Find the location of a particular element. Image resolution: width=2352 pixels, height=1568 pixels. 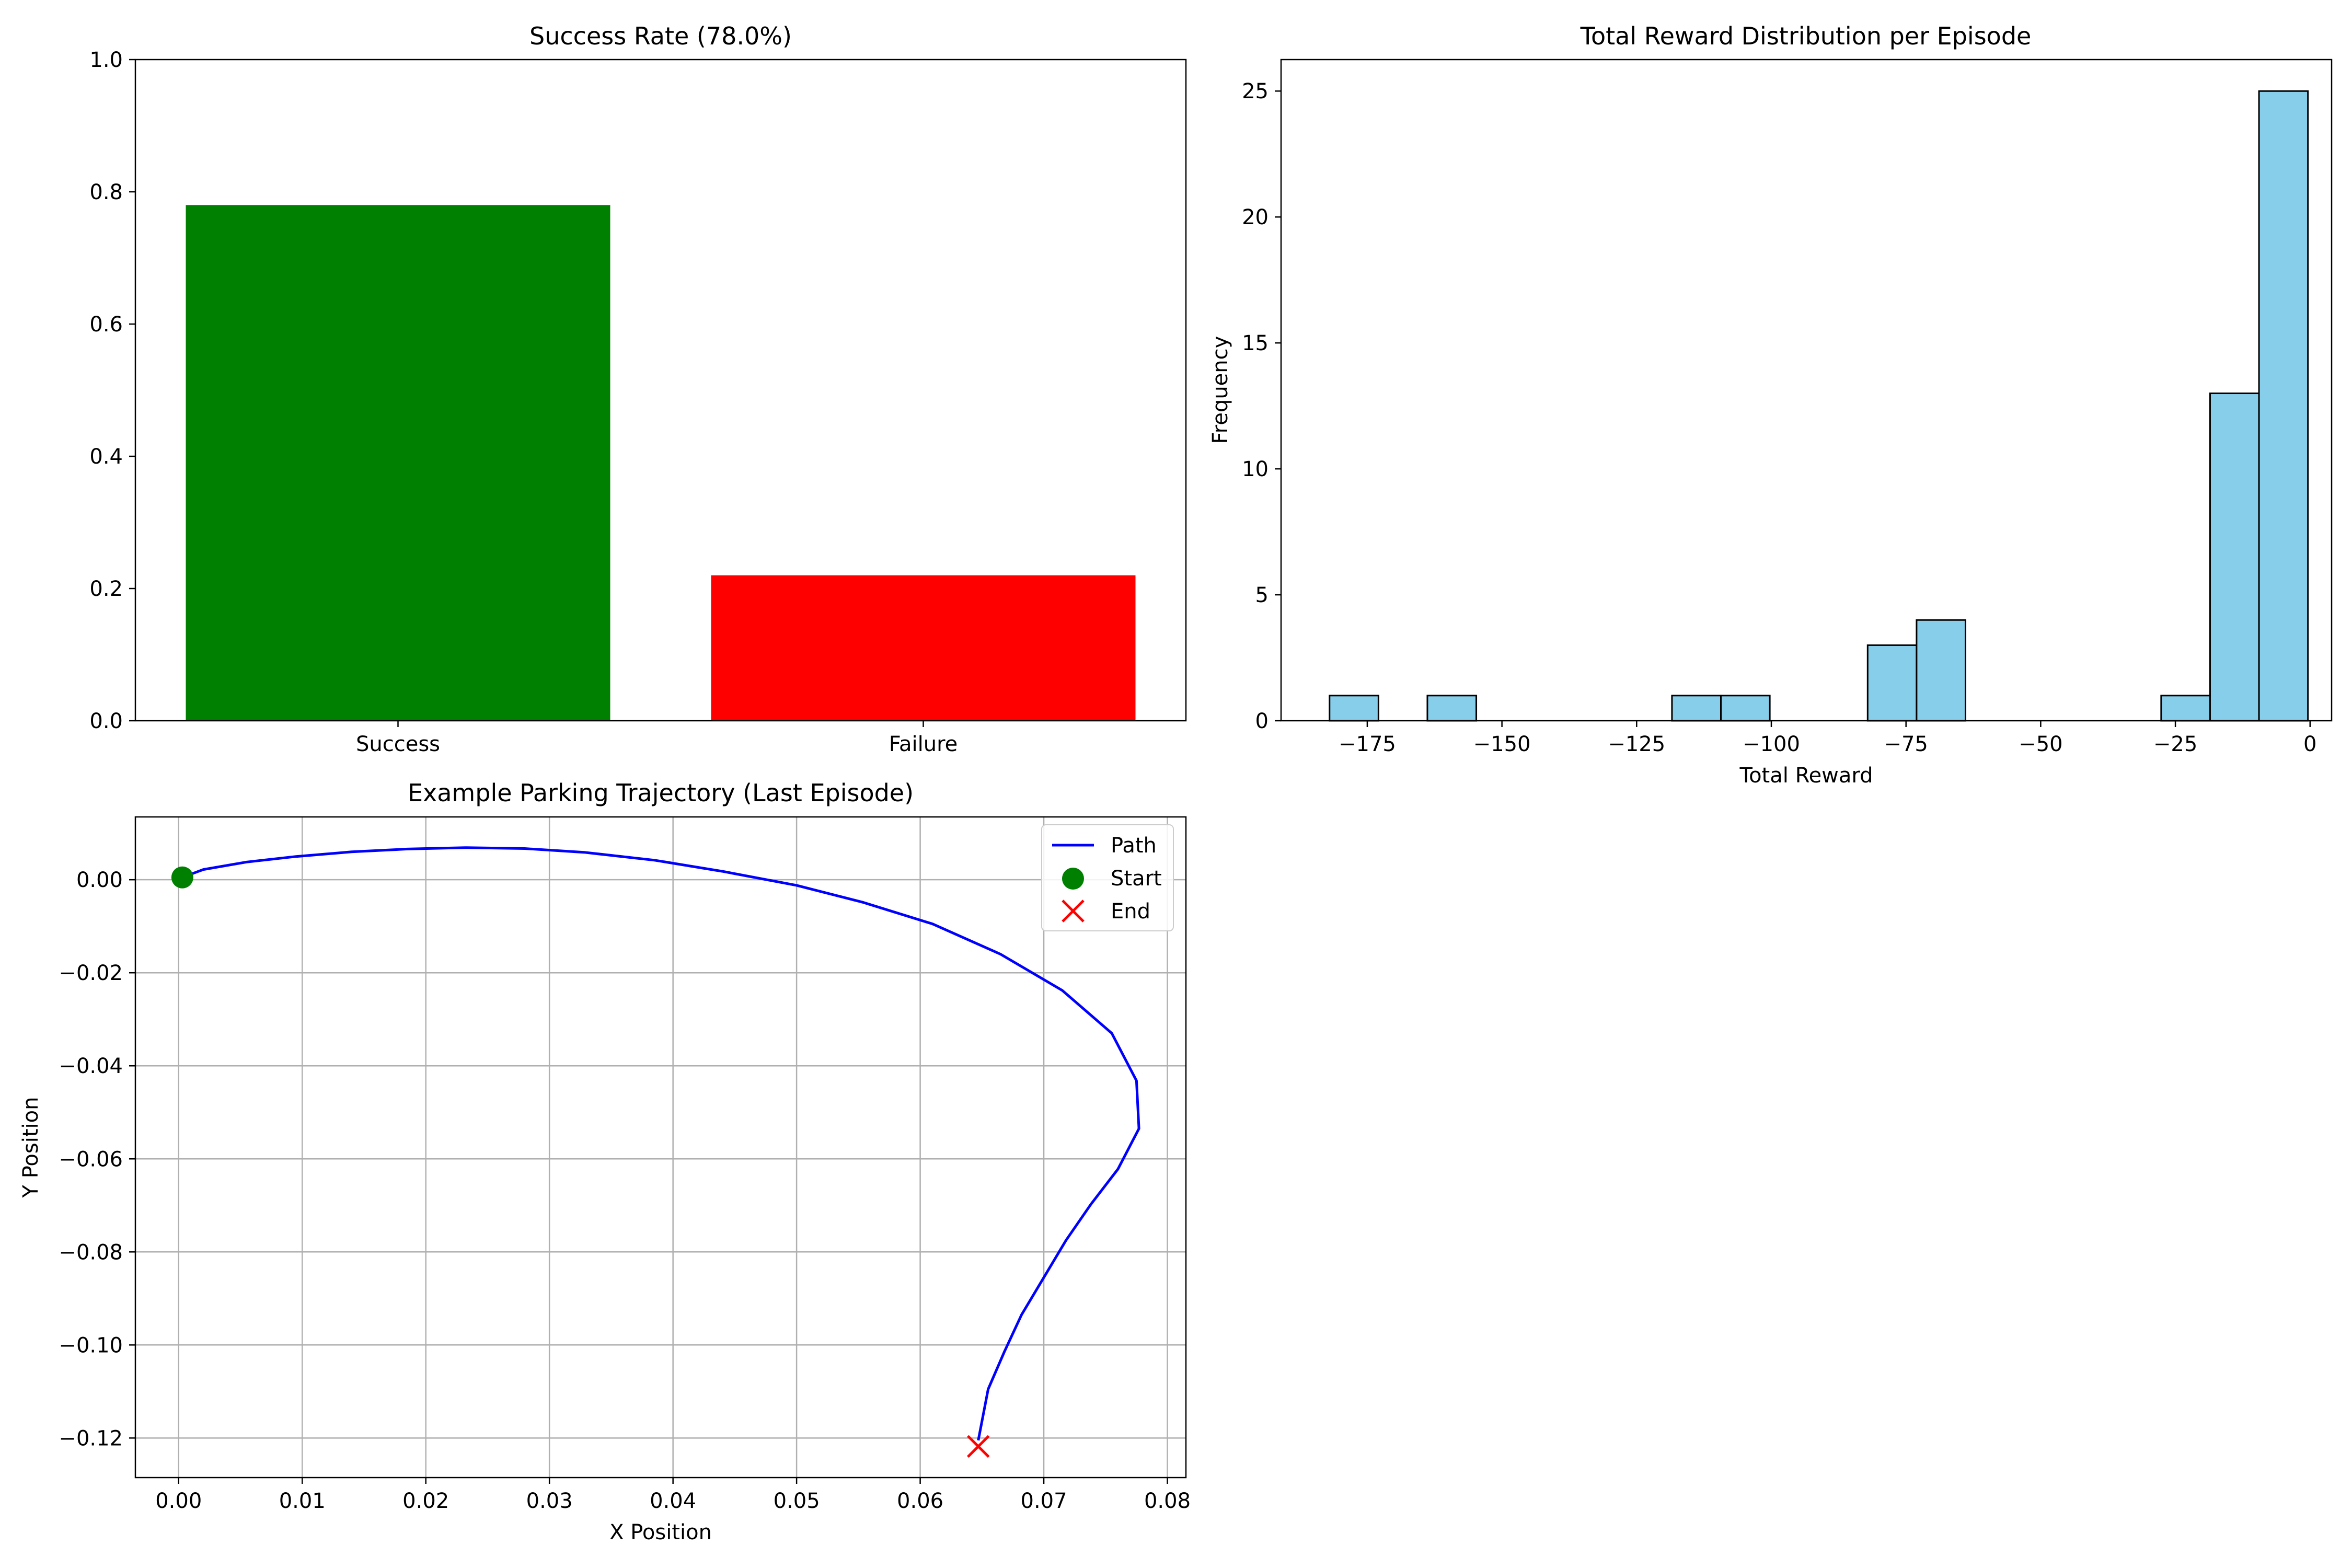

trajectory-y-ticks: 0.00 −0.02 −0.04 −0.06 −0.08 −0.10 −0.12 is located at coordinates (97, 1159).